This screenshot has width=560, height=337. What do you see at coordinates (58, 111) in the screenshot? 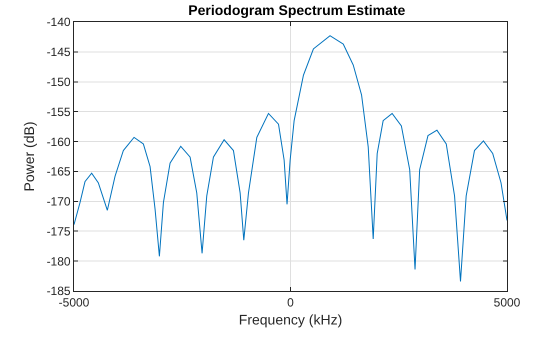
I see `y-tick-label: -155` at bounding box center [58, 111].